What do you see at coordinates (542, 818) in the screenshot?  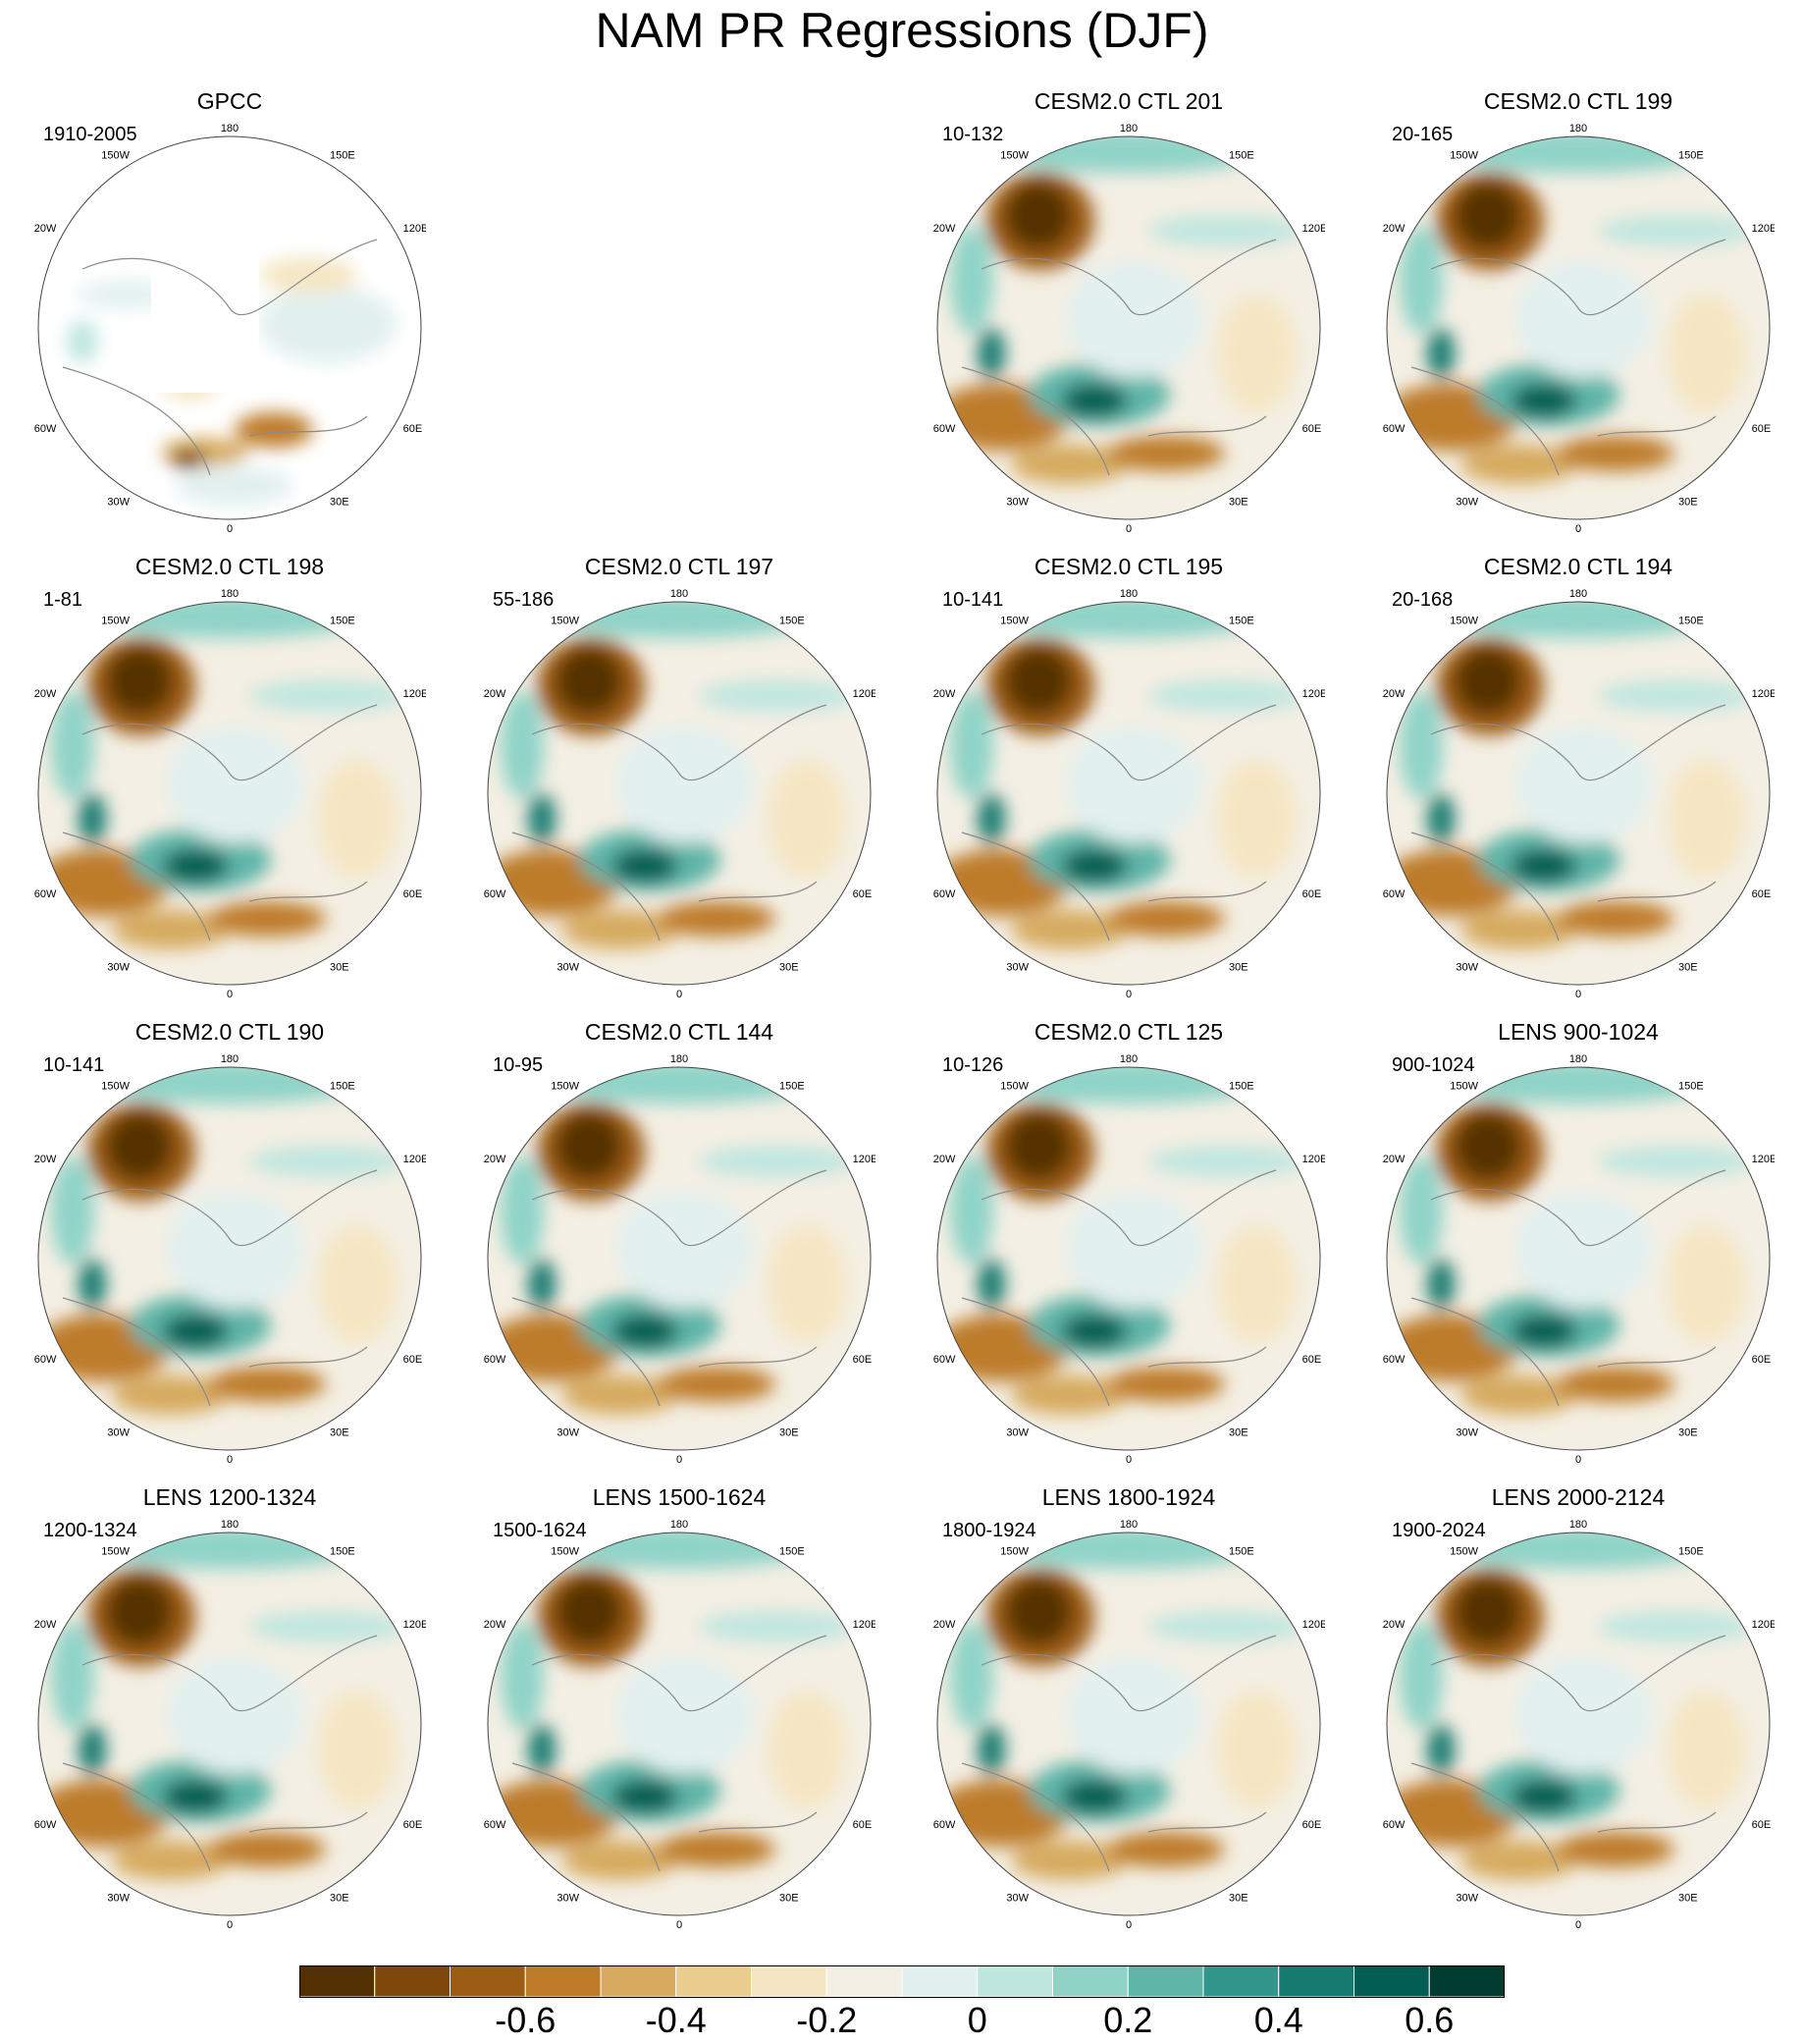 I see `east-us-positive` at bounding box center [542, 818].